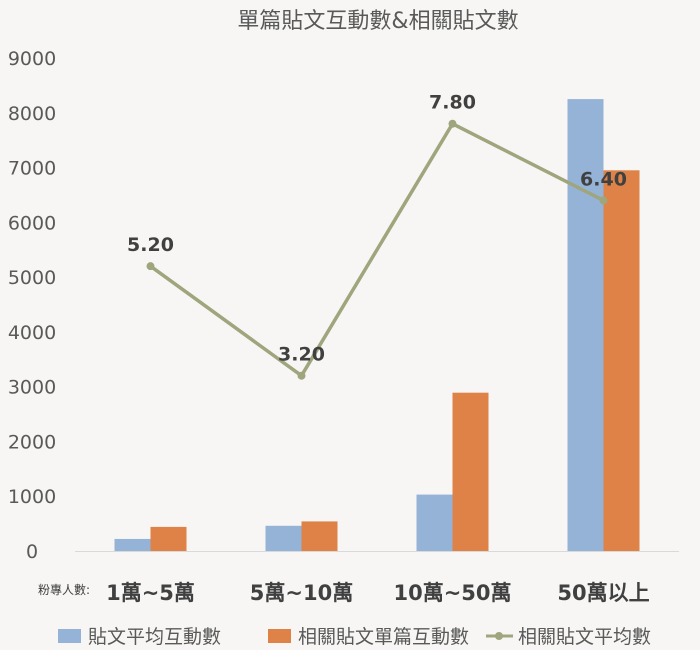  I want to click on line-data-label-4: 6.40, so click(603, 179).